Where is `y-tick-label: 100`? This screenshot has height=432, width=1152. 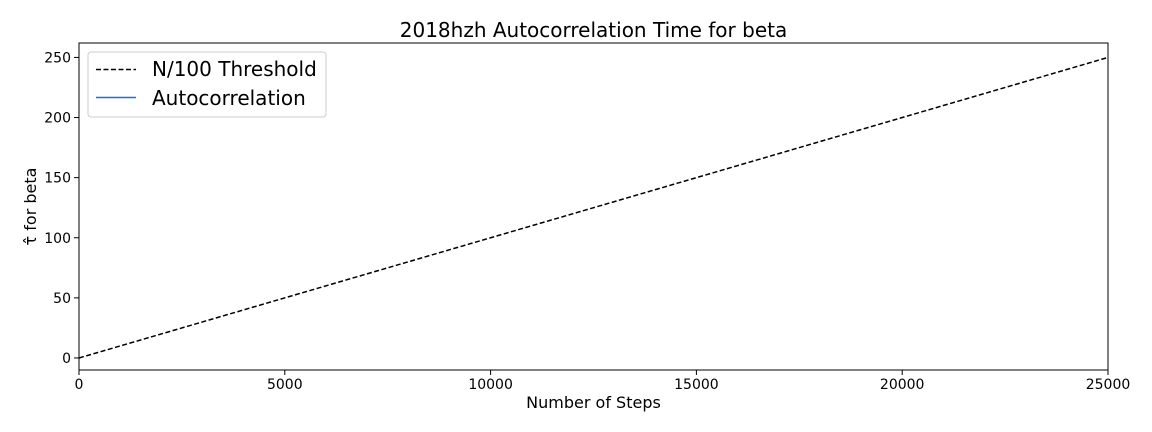 y-tick-label: 100 is located at coordinates (57, 239).